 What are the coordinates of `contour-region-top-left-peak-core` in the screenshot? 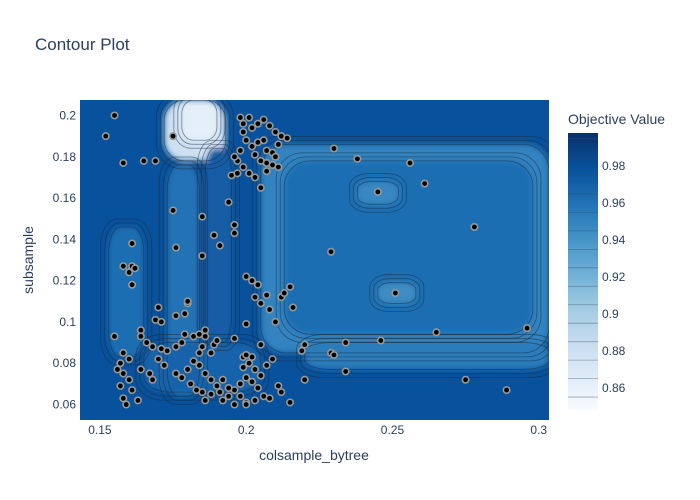 It's located at (199, 120).